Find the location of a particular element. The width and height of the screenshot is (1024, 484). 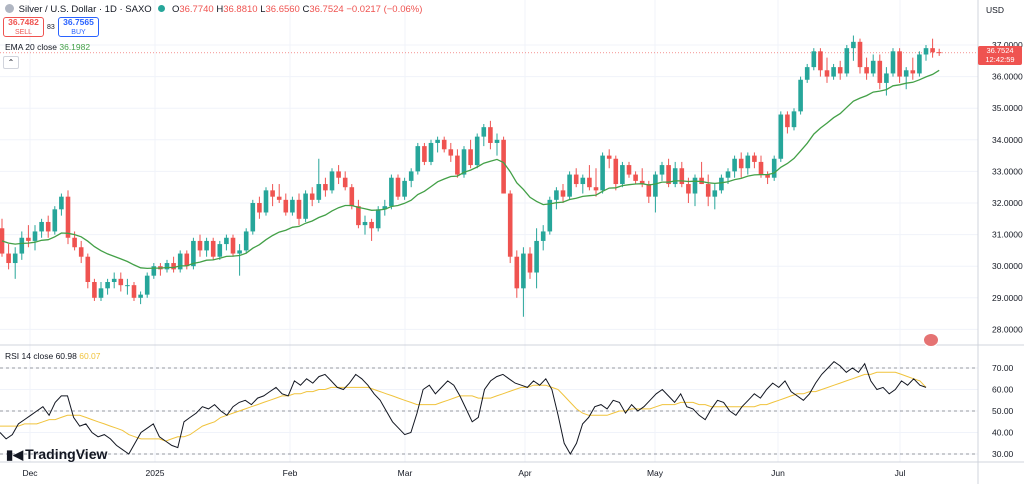

tradingview-logo: ▮◀ TradingView is located at coordinates (56, 454).